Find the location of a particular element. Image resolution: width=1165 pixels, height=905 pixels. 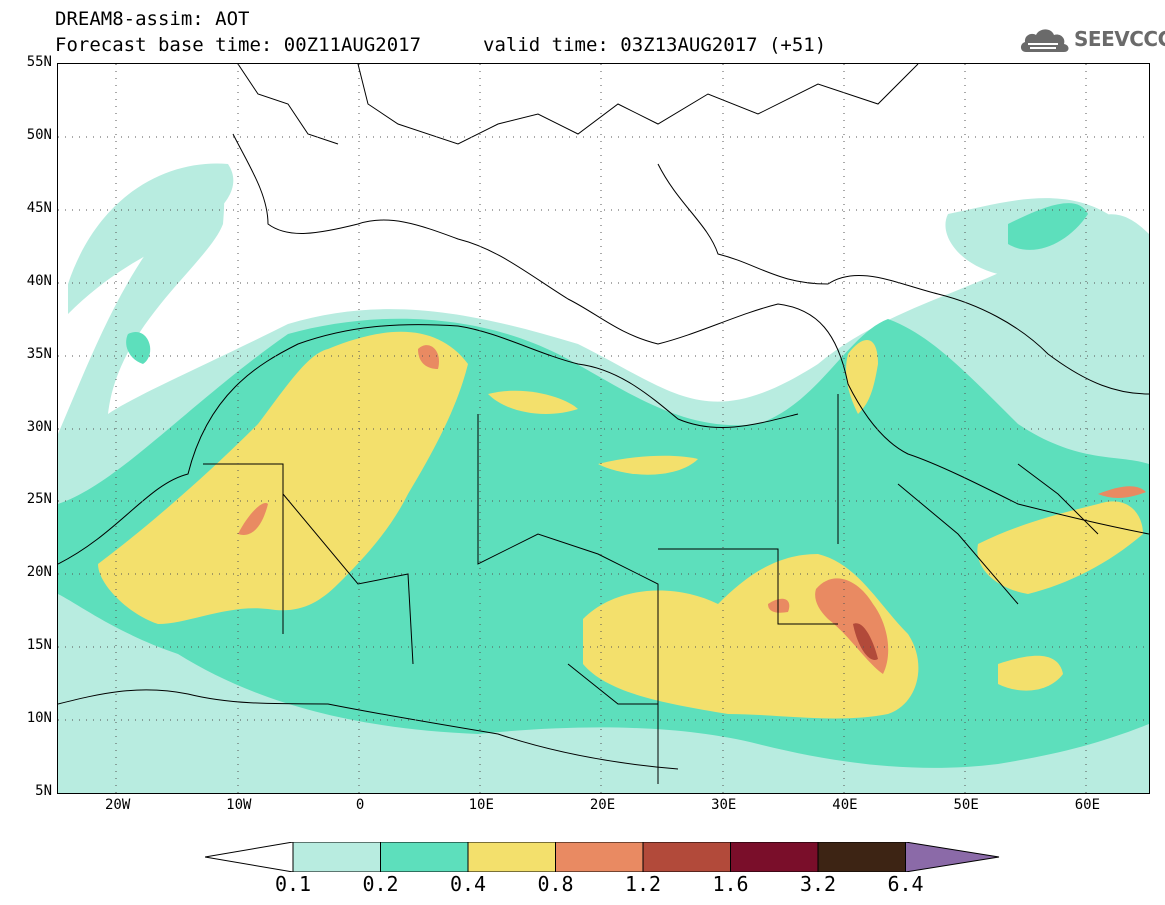

colorbar-label: 0.4 is located at coordinates (468, 884).